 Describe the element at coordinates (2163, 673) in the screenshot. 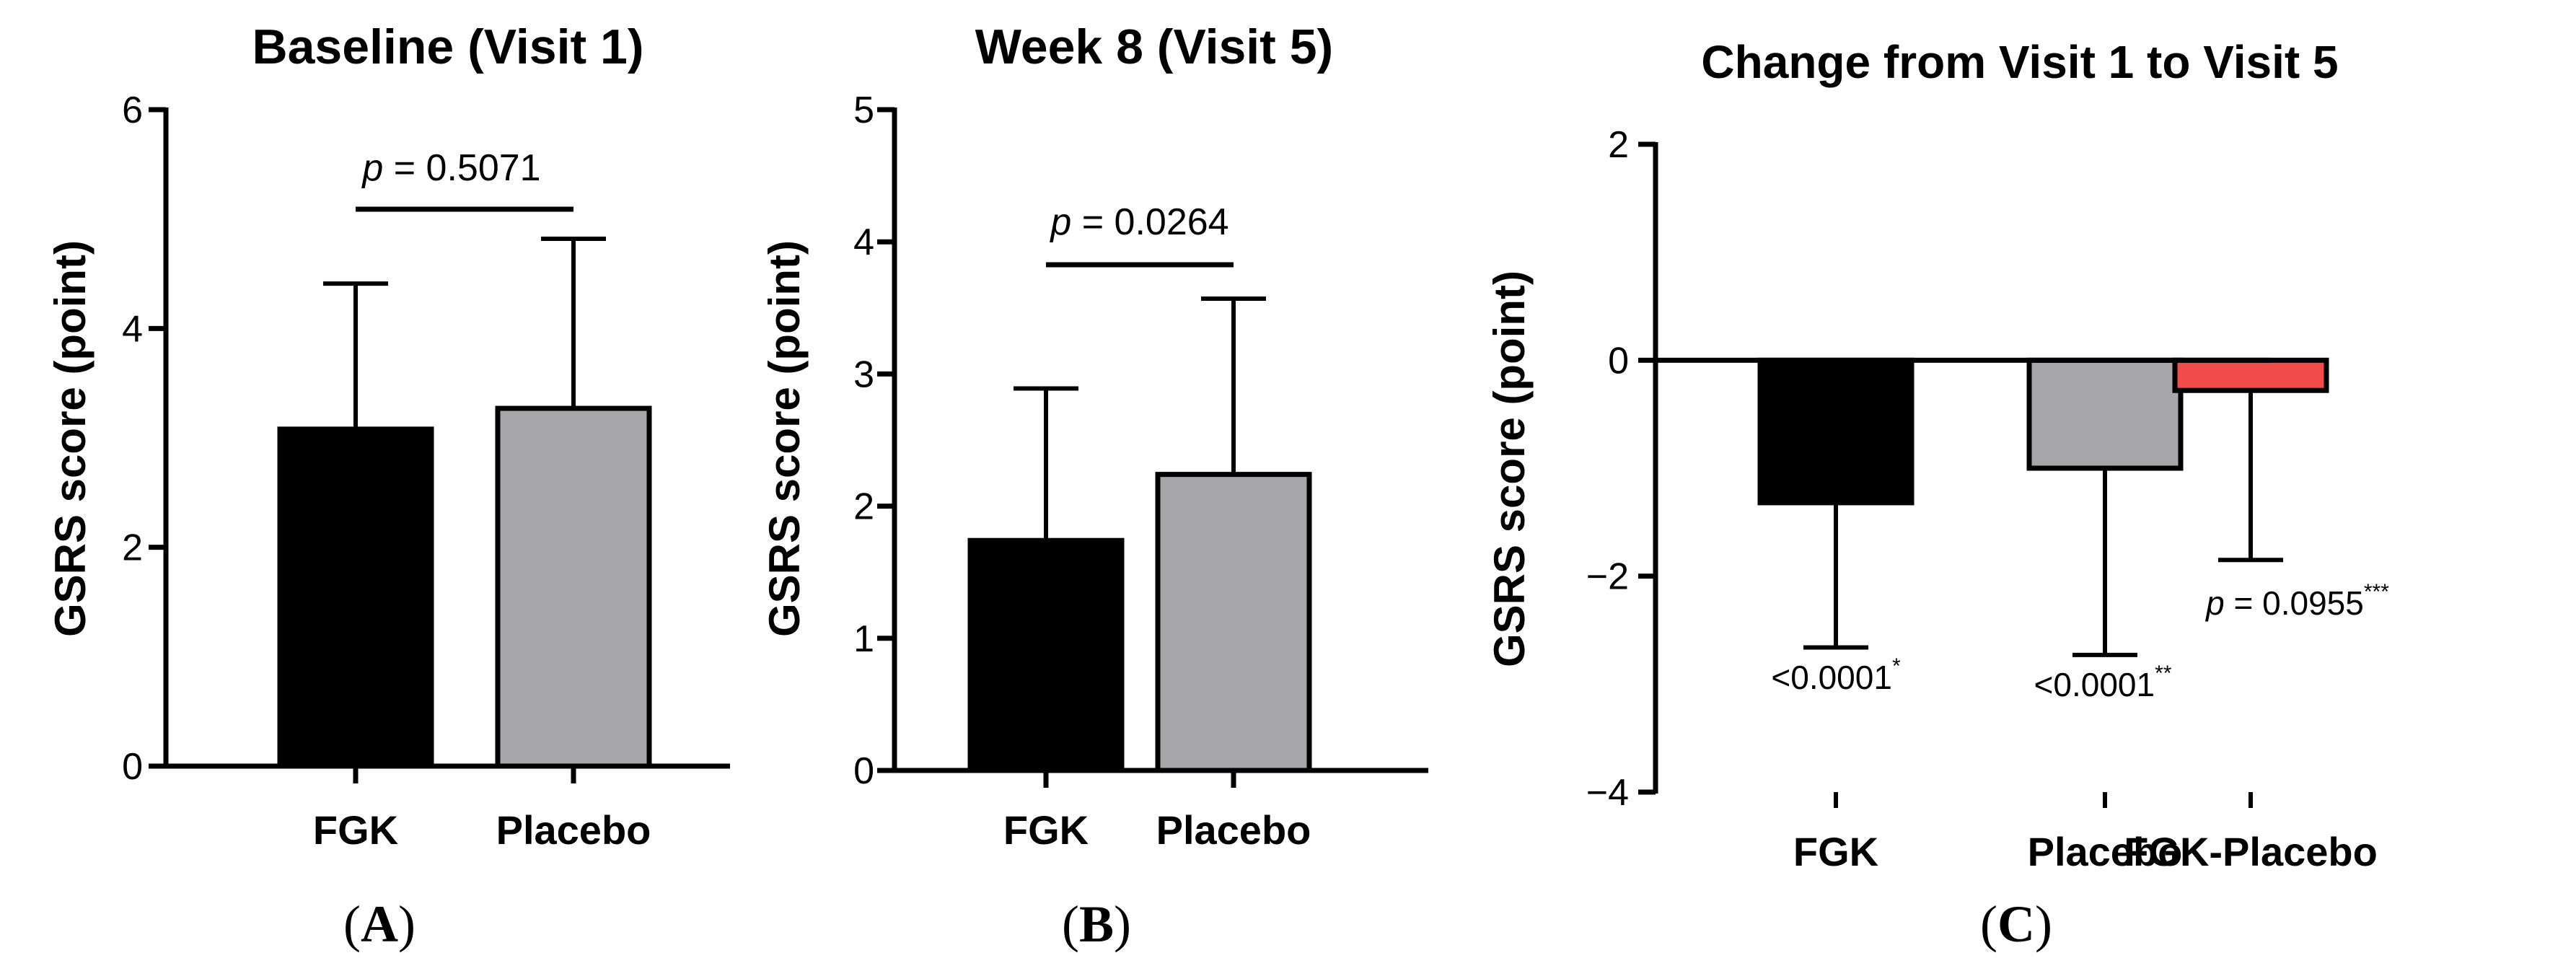

I see `significance-marker: **` at that location.